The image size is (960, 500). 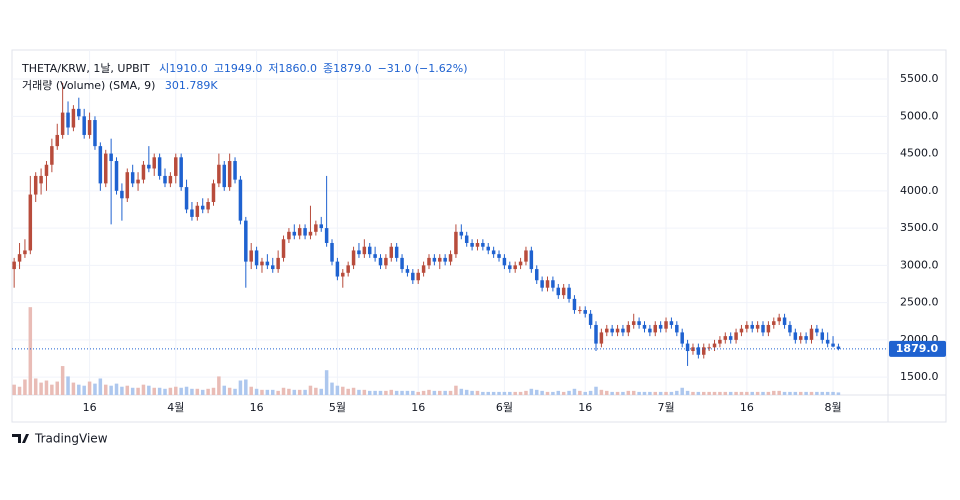 What do you see at coordinates (919, 115) in the screenshot?
I see `y-tick-label: 5000.0` at bounding box center [919, 115].